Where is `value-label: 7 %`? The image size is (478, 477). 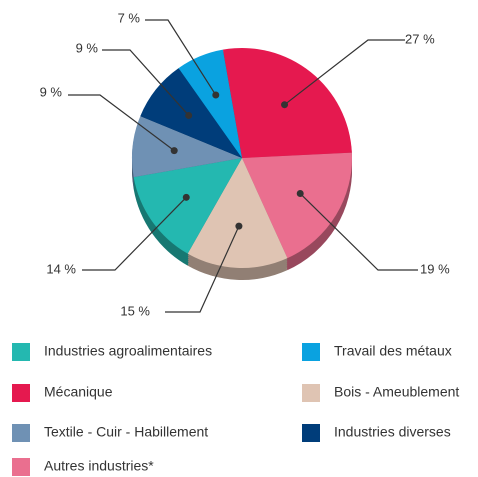 value-label: 7 % is located at coordinates (129, 17).